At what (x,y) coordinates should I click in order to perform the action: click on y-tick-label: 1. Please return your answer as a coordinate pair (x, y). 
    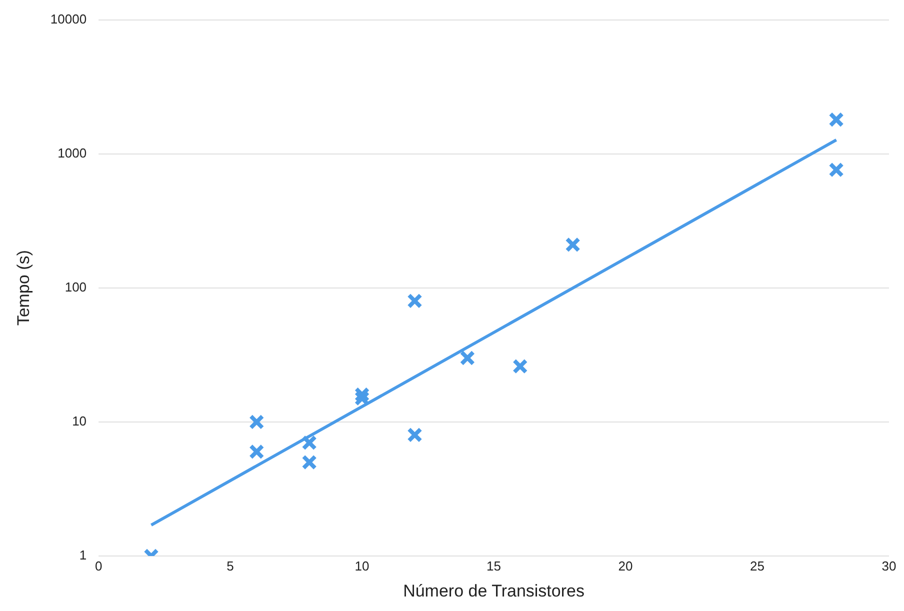
    Looking at the image, I should click on (83, 555).